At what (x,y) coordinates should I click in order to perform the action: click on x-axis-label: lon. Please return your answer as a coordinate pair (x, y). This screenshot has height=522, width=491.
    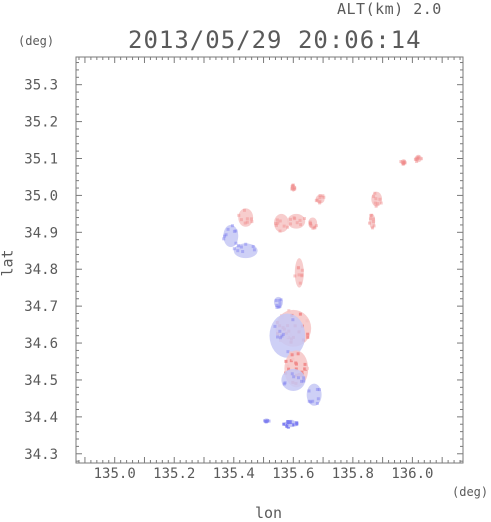
    Looking at the image, I should click on (269, 513).